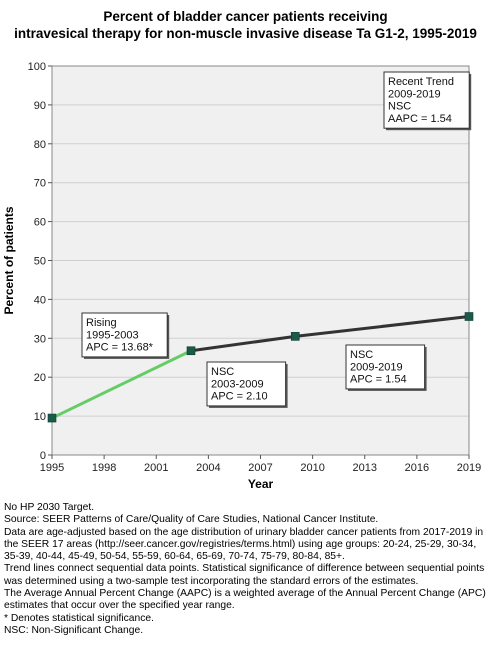  What do you see at coordinates (9, 260) in the screenshot?
I see `y-axis-label: Percent of patients` at bounding box center [9, 260].